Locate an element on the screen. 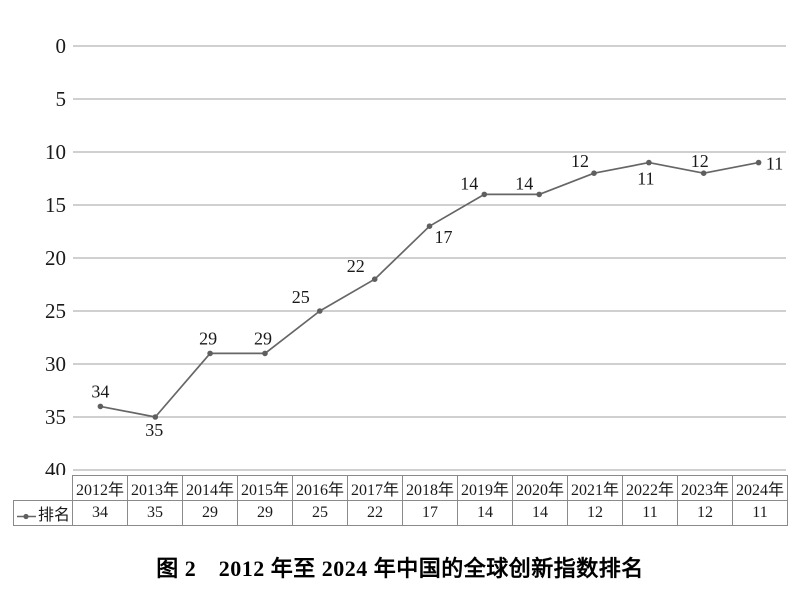  year-header-cell: 2022年 is located at coordinates (650, 488).